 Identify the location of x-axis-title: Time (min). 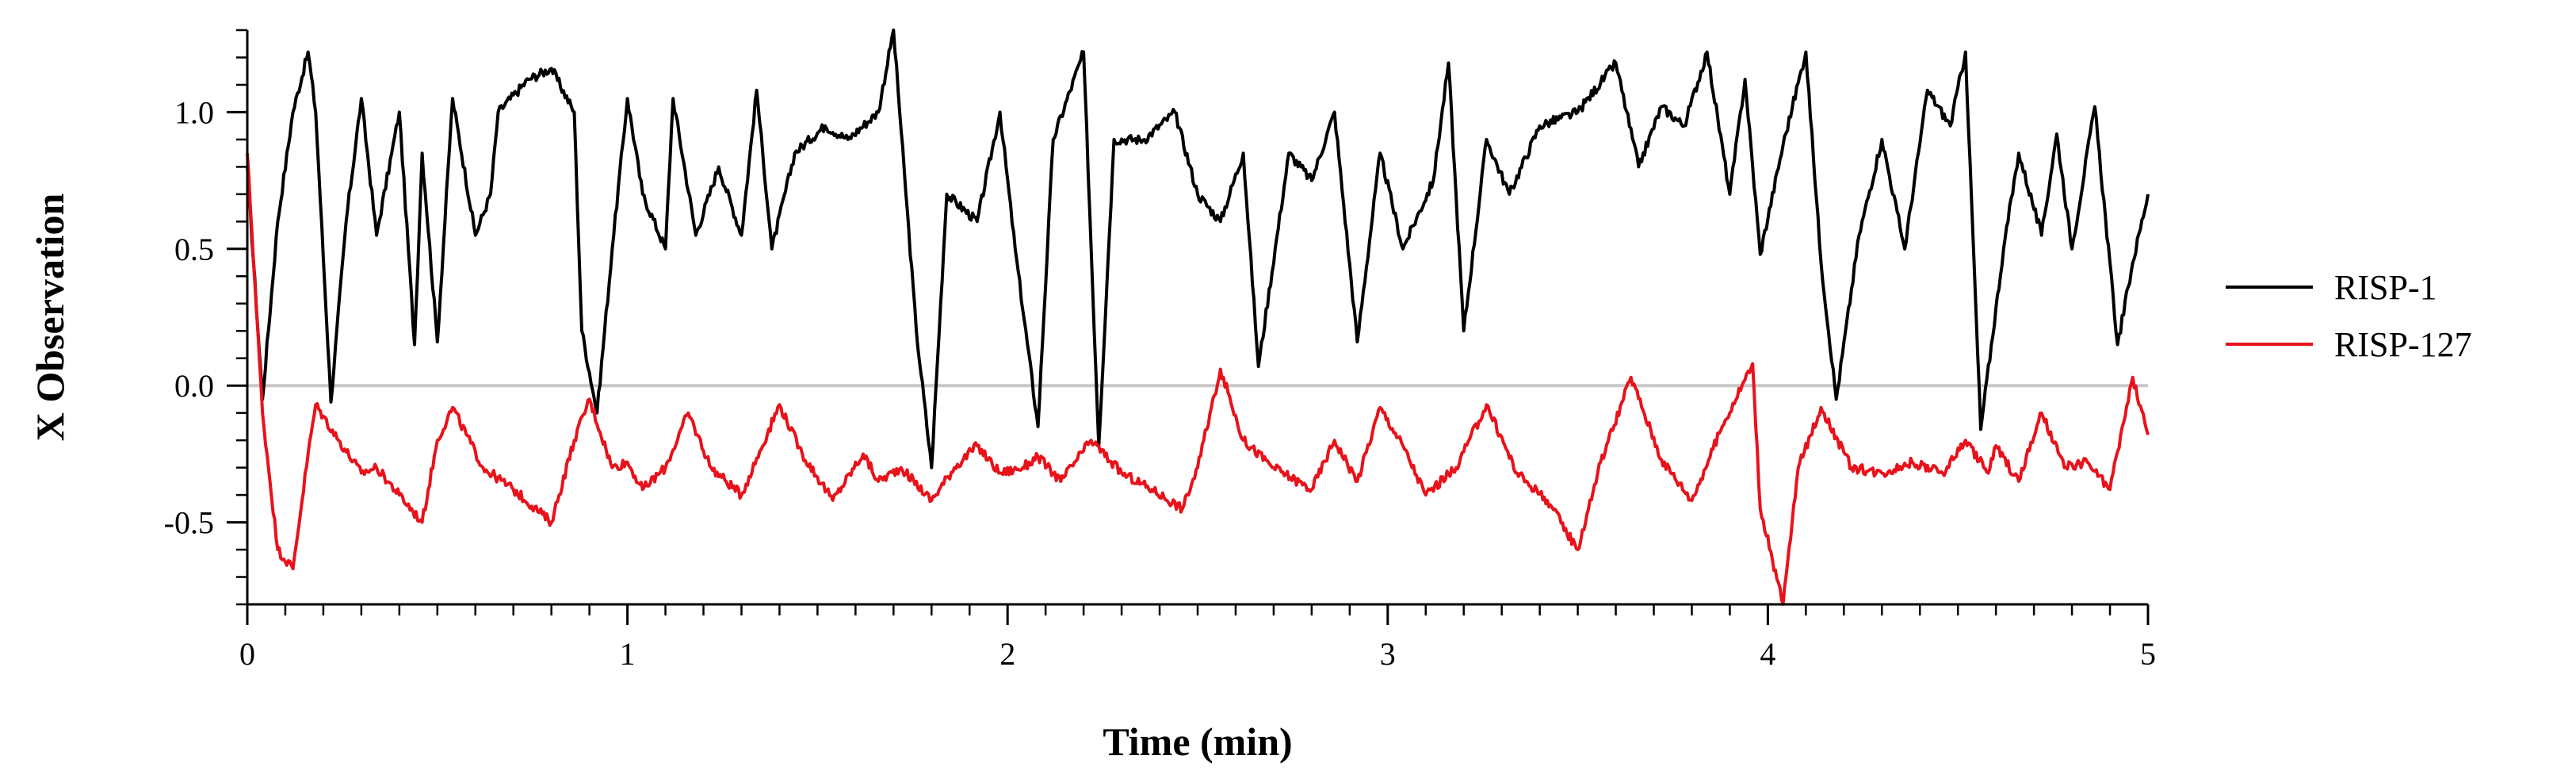
(1197, 742).